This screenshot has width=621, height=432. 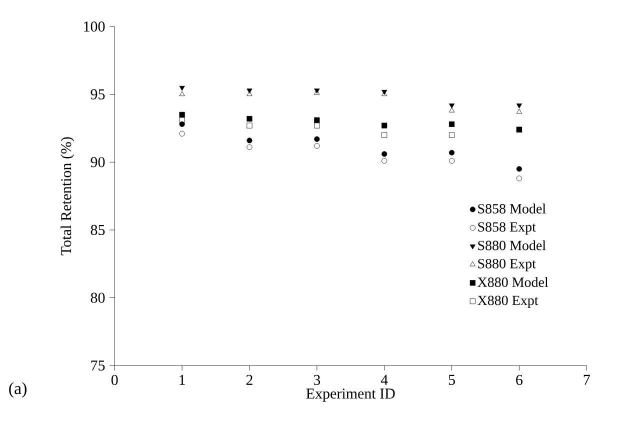 I want to click on y-tick-label: 95, so click(x=97, y=94).